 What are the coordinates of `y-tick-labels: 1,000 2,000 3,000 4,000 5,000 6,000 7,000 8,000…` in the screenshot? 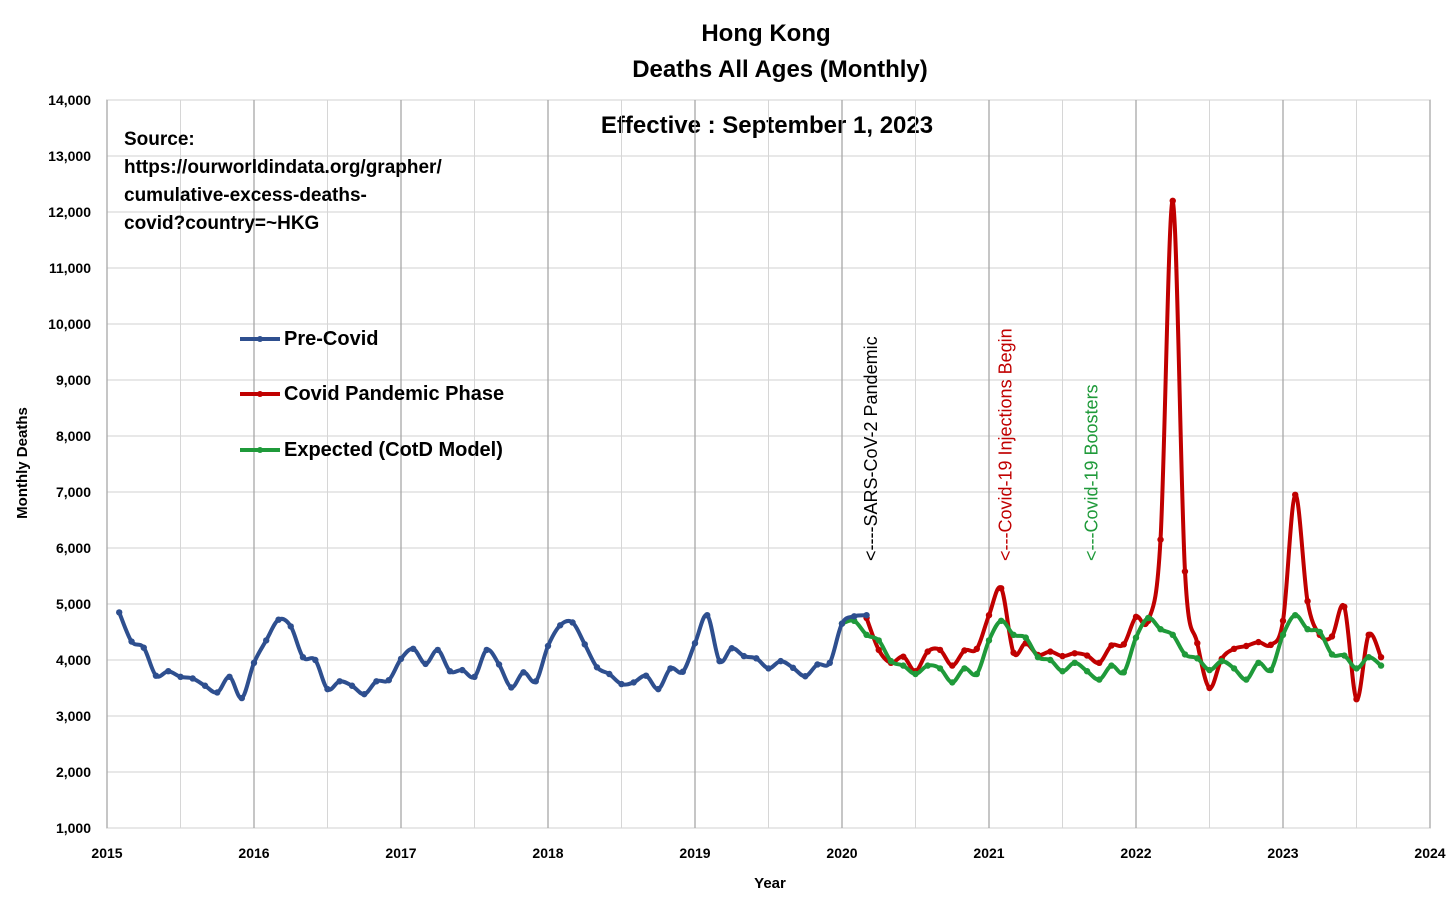 It's located at (69, 464).